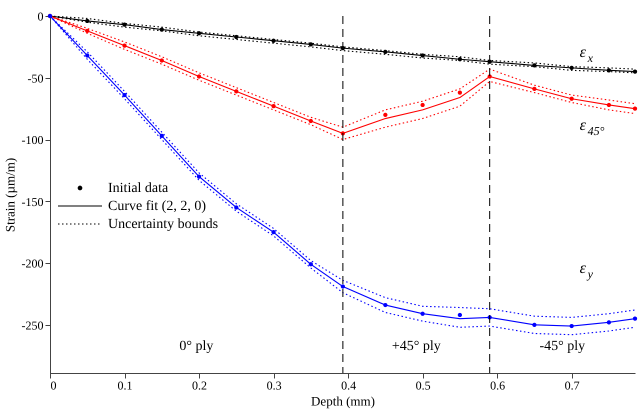  I want to click on annotation: -45° ply, so click(563, 346).